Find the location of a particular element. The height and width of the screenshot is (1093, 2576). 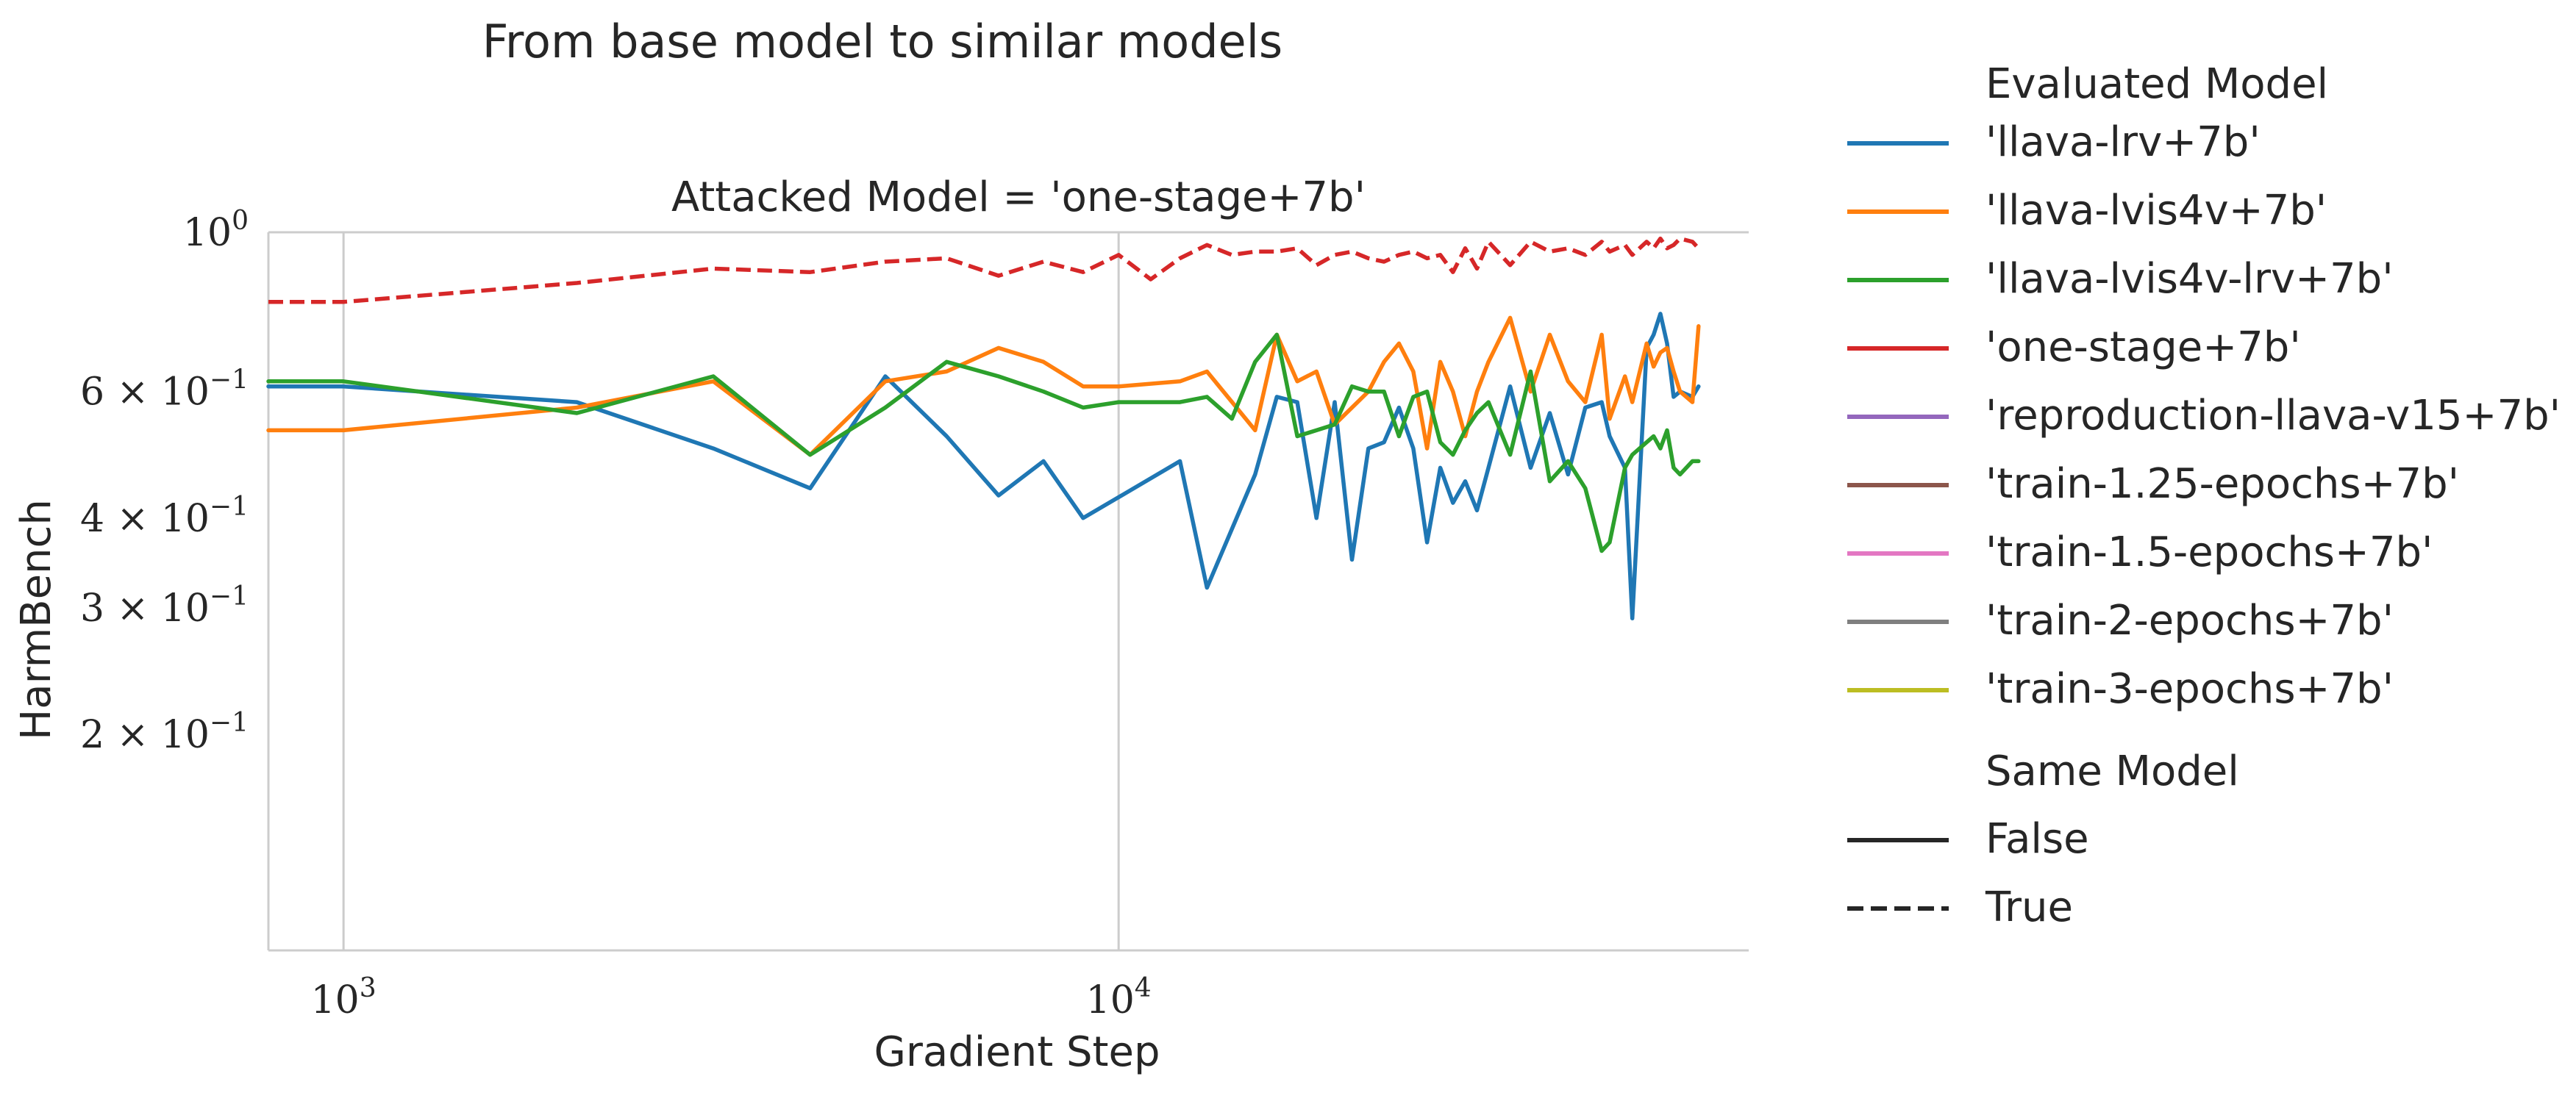

y-axis-label: HarmBench is located at coordinates (36, 619).